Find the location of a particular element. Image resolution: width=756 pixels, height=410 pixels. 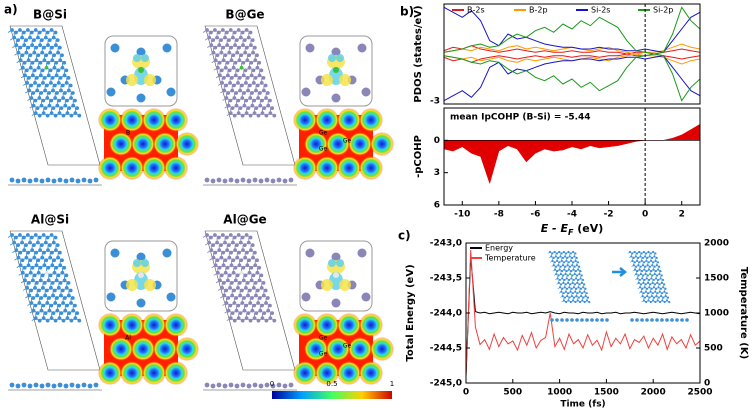

y2-tick-label: 1000 is located at coordinates (716, 314).